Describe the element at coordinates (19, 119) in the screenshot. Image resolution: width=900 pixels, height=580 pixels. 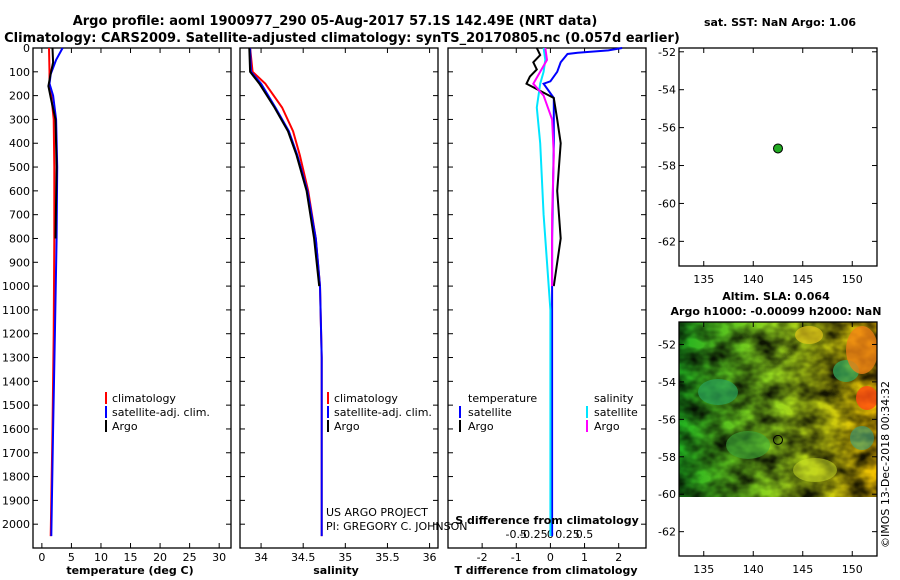
I see `y-tick-label: 300` at that location.